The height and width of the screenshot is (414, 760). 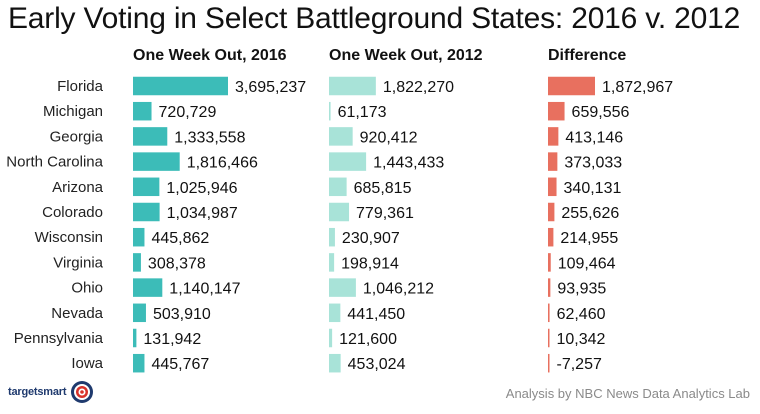 What do you see at coordinates (177, 263) in the screenshot?
I see `value-label: 308,378` at bounding box center [177, 263].